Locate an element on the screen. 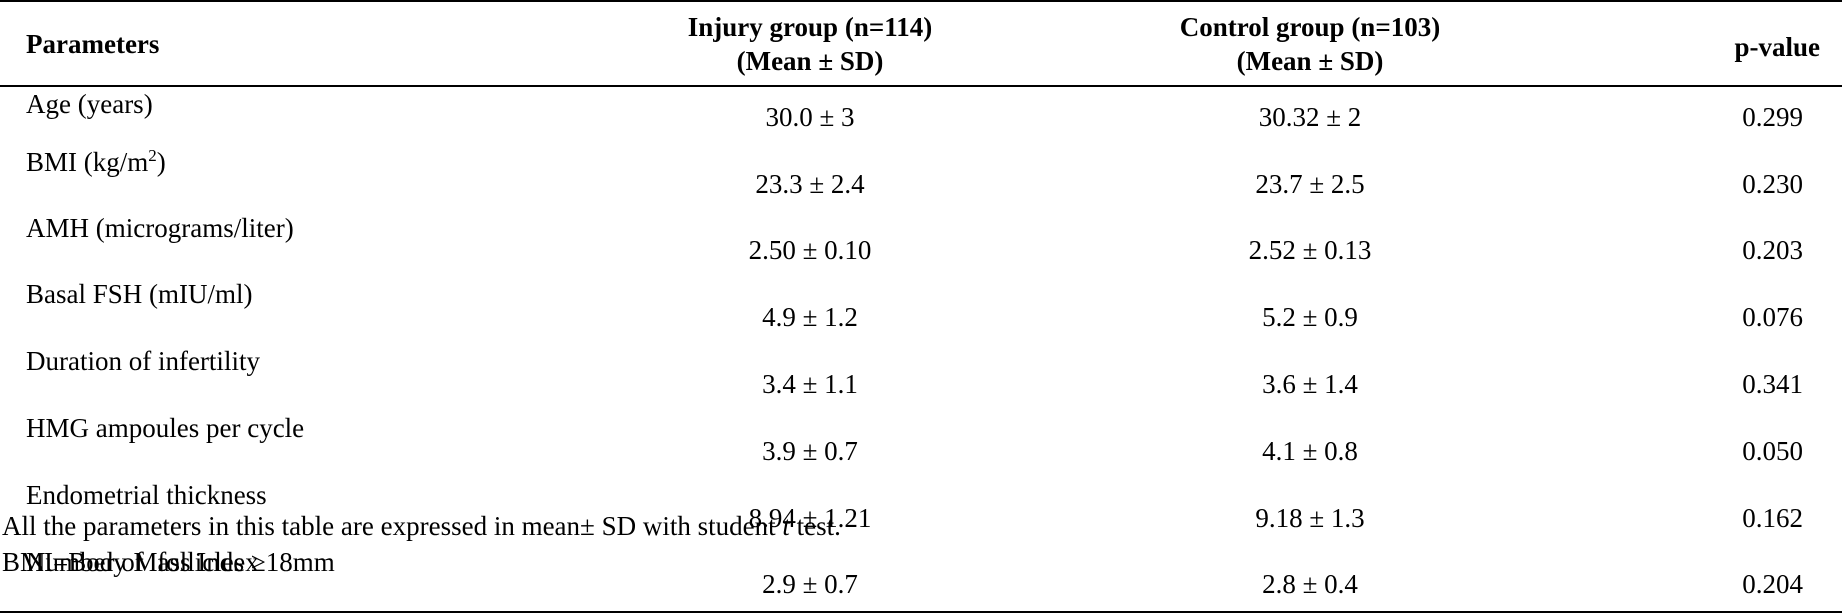 This screenshot has width=1842, height=613. row-p-value: 0.204 is located at coordinates (1772, 584).